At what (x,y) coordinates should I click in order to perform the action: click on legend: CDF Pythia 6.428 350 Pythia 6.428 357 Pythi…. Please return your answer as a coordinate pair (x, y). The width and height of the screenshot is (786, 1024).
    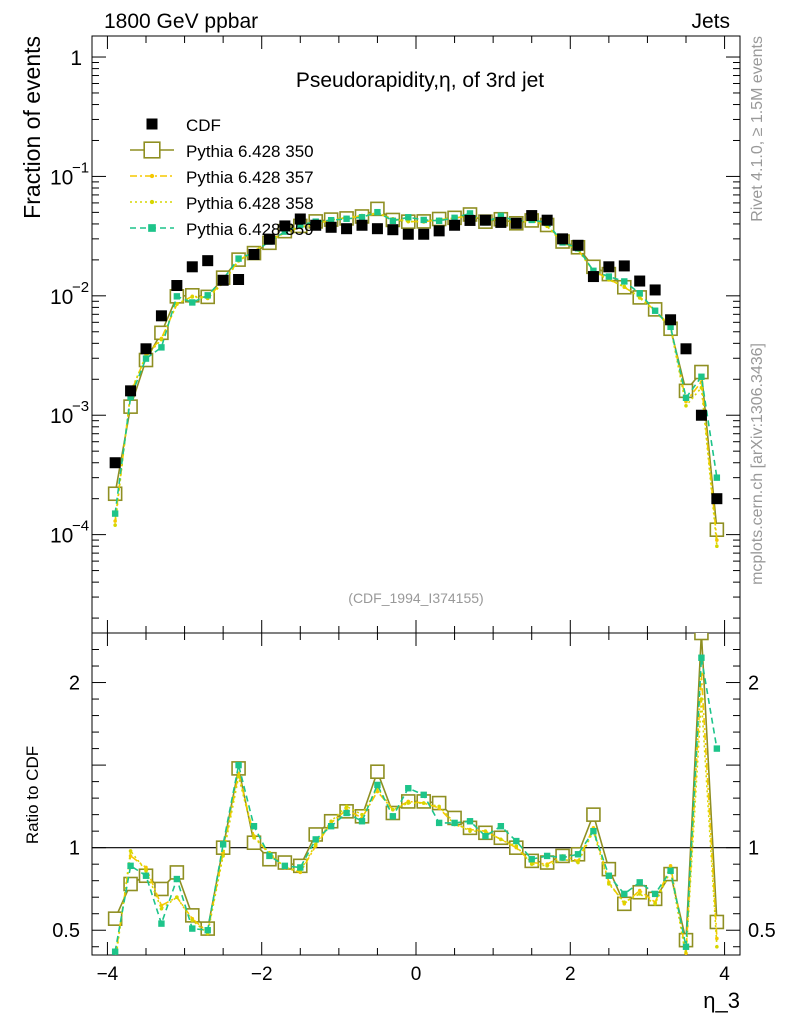
    Looking at the image, I should click on (222, 177).